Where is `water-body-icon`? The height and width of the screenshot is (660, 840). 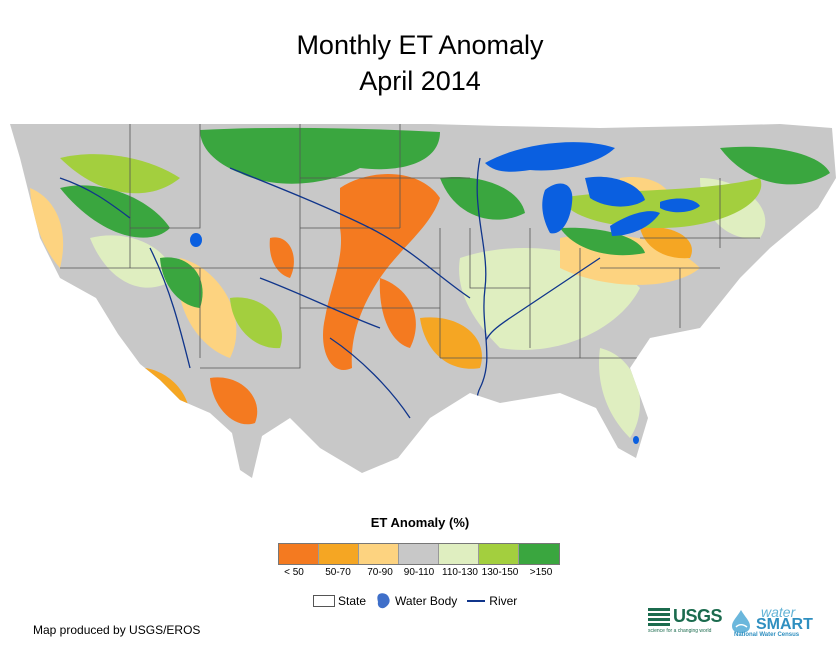
water-body-icon is located at coordinates (383, 601).